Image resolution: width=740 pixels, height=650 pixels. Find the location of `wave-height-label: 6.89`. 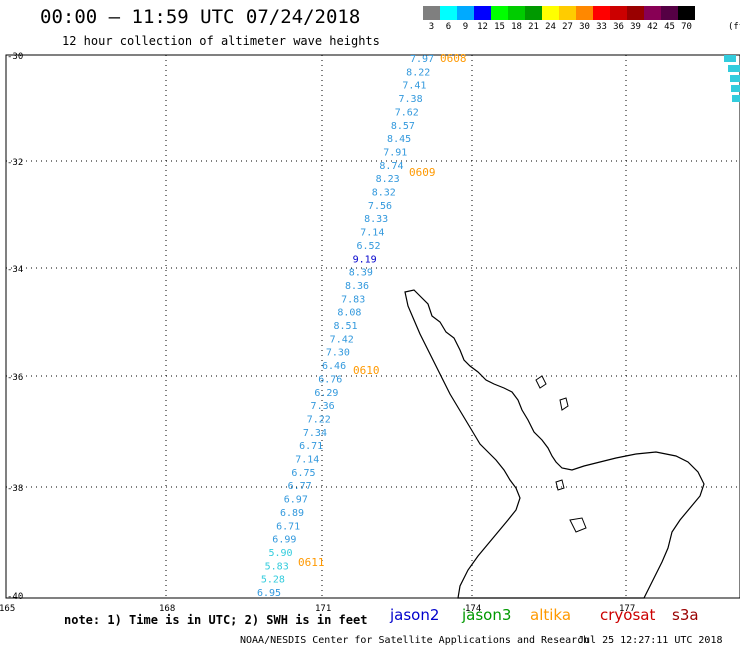

wave-height-label: 6.89 is located at coordinates (292, 513).